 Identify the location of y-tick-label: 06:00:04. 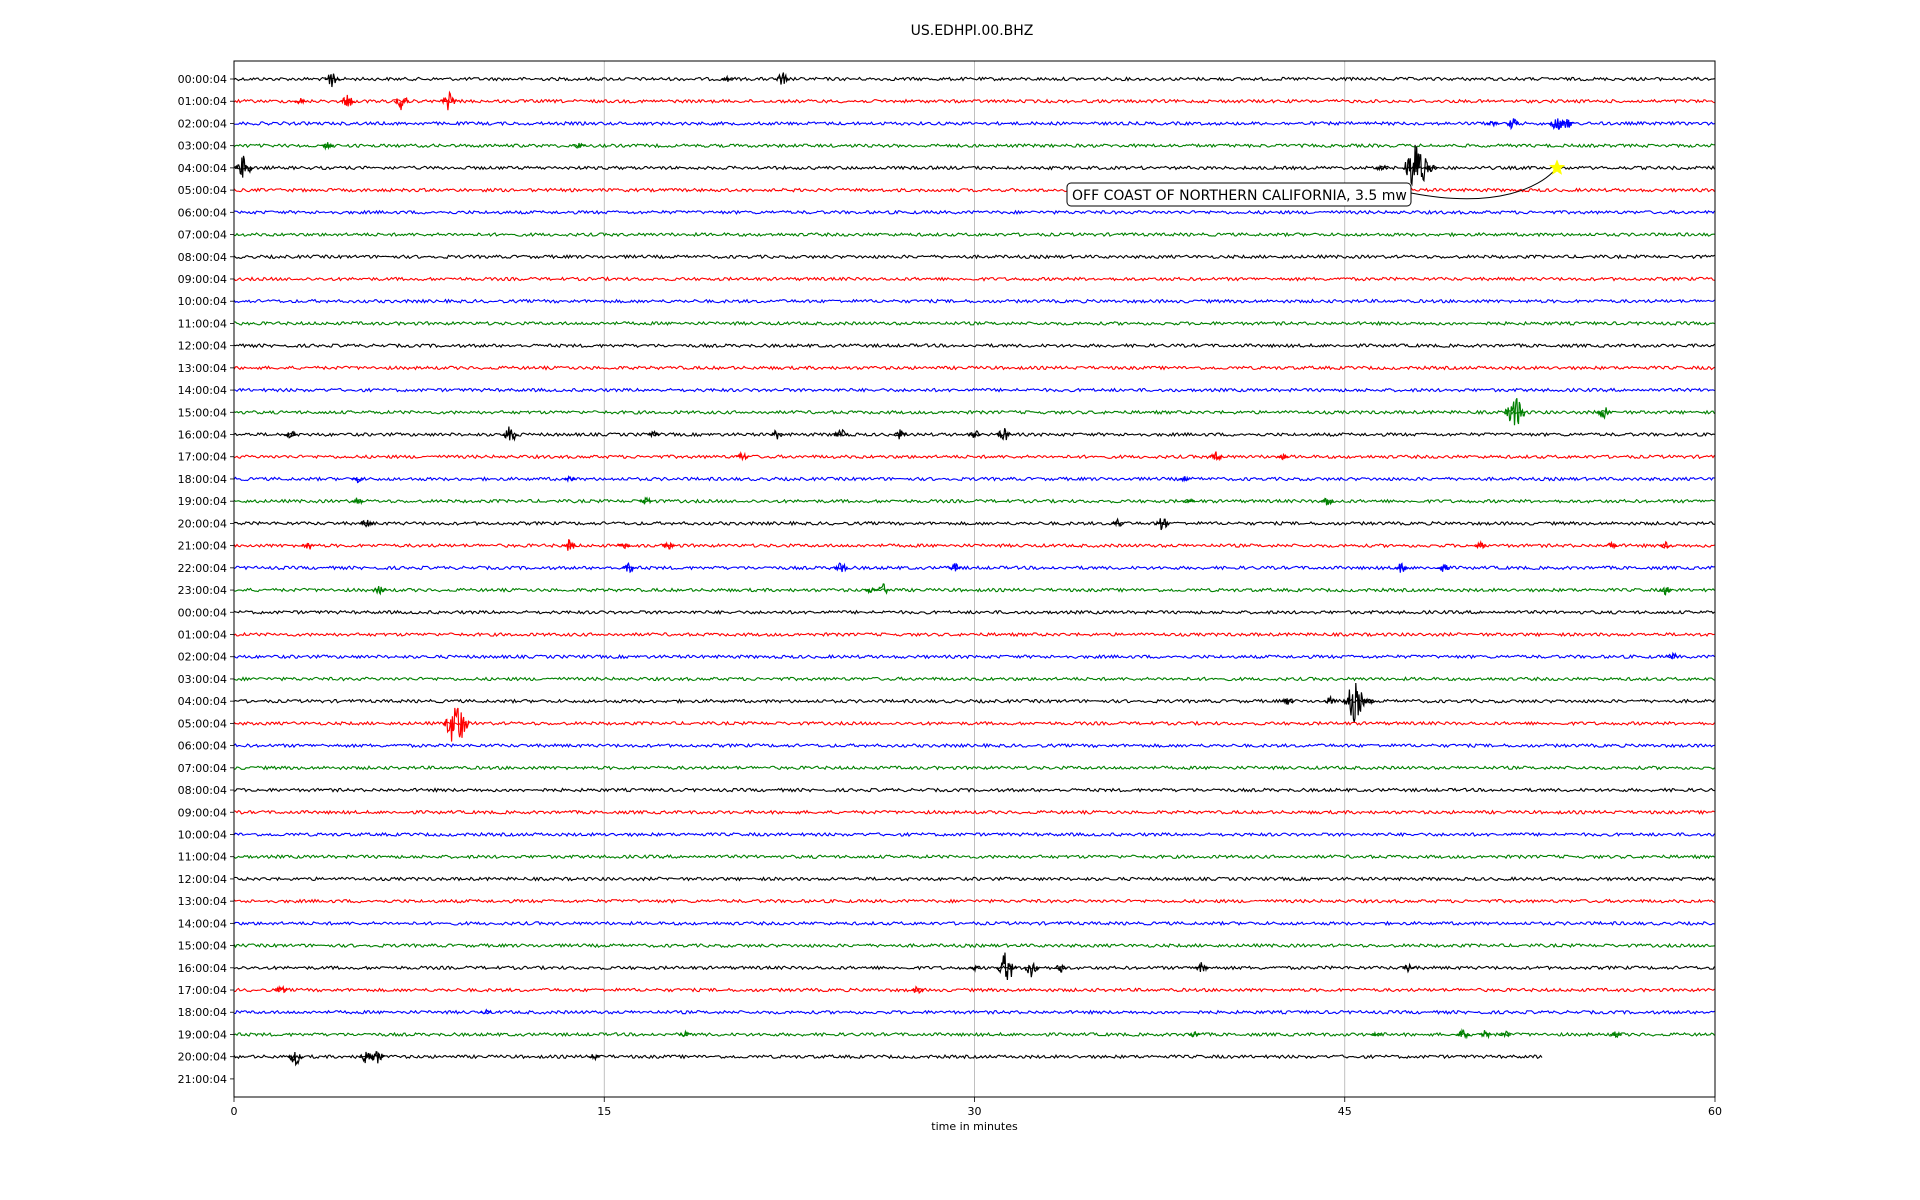
(202, 212).